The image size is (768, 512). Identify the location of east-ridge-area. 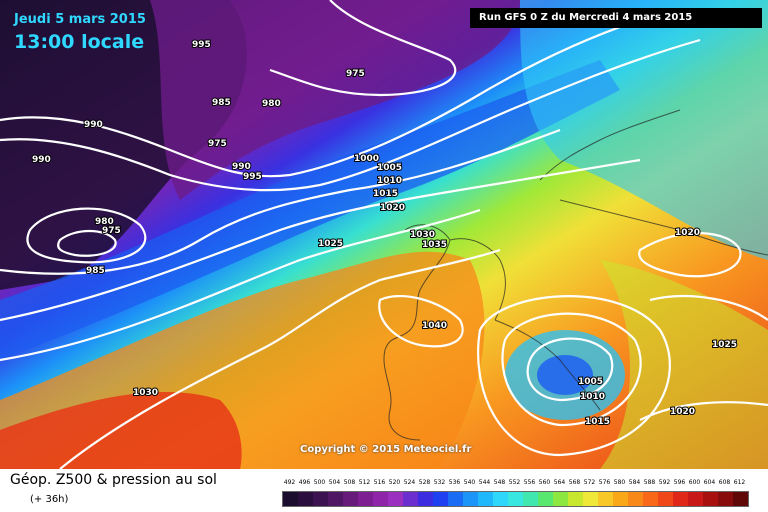
(684, 364).